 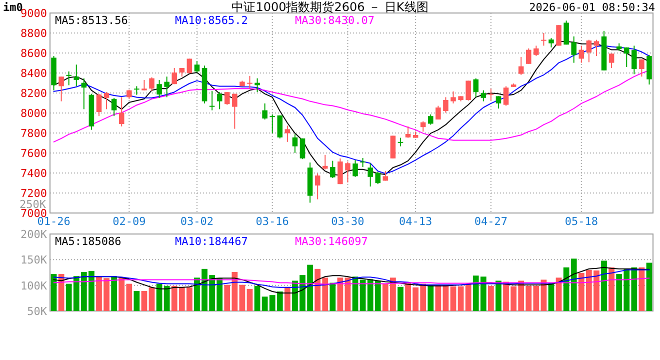 What do you see at coordinates (33, 113) in the screenshot?
I see `y-tick-label: 8000` at bounding box center [33, 113].